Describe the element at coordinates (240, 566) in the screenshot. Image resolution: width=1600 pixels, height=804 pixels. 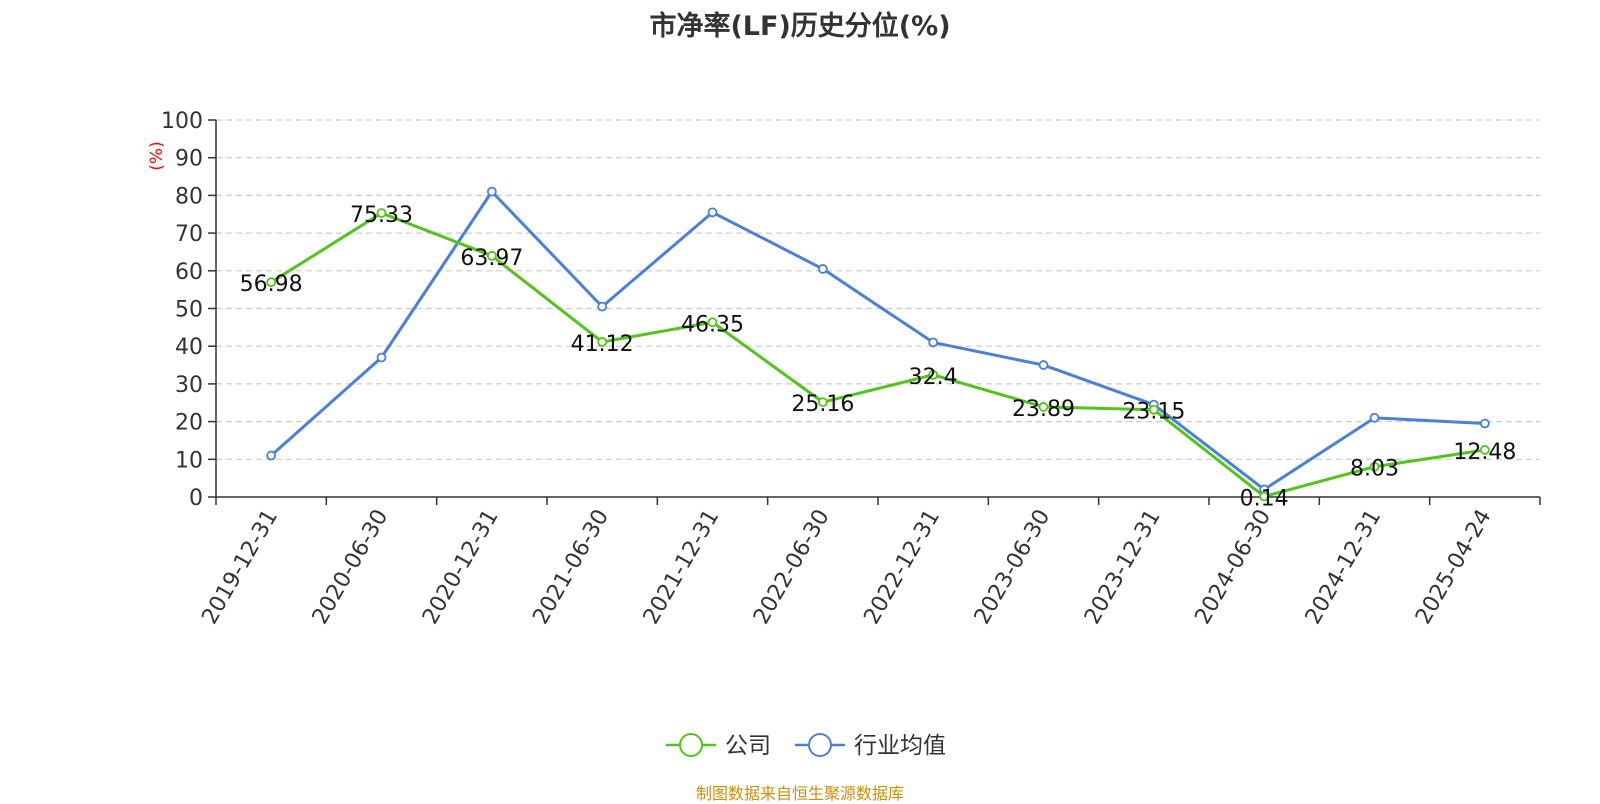
I see `x-tick-label: 2019-12-31` at that location.